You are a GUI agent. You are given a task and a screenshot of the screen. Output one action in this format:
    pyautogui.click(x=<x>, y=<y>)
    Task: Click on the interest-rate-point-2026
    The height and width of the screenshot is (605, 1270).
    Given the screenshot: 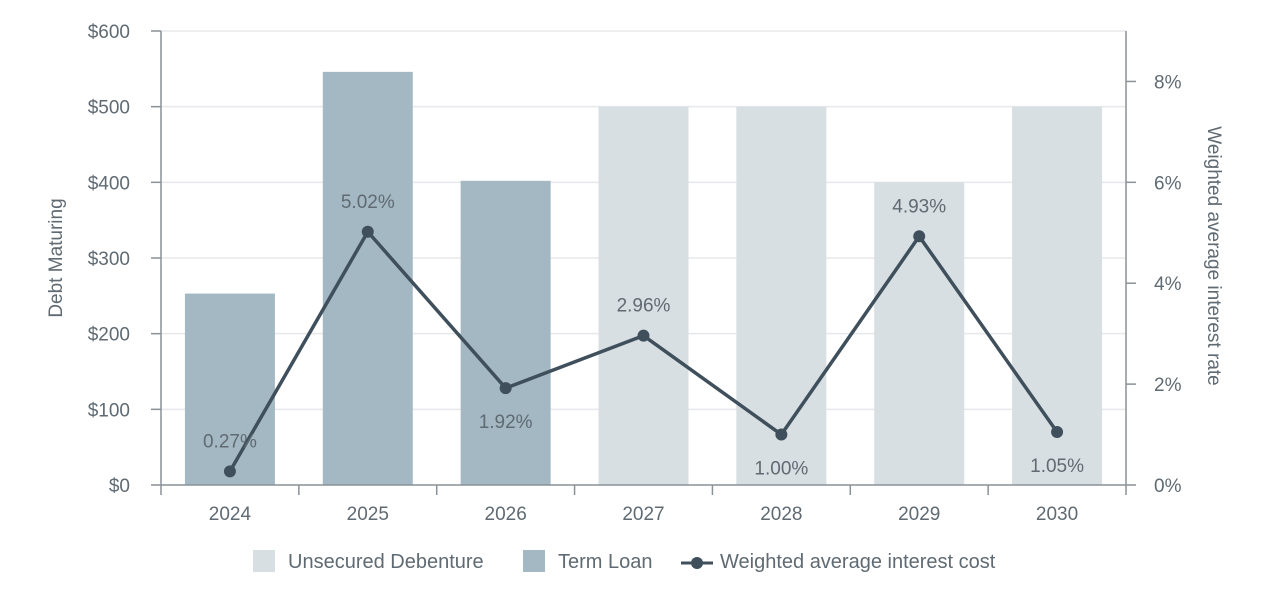 What is the action you would take?
    pyautogui.click(x=505, y=388)
    